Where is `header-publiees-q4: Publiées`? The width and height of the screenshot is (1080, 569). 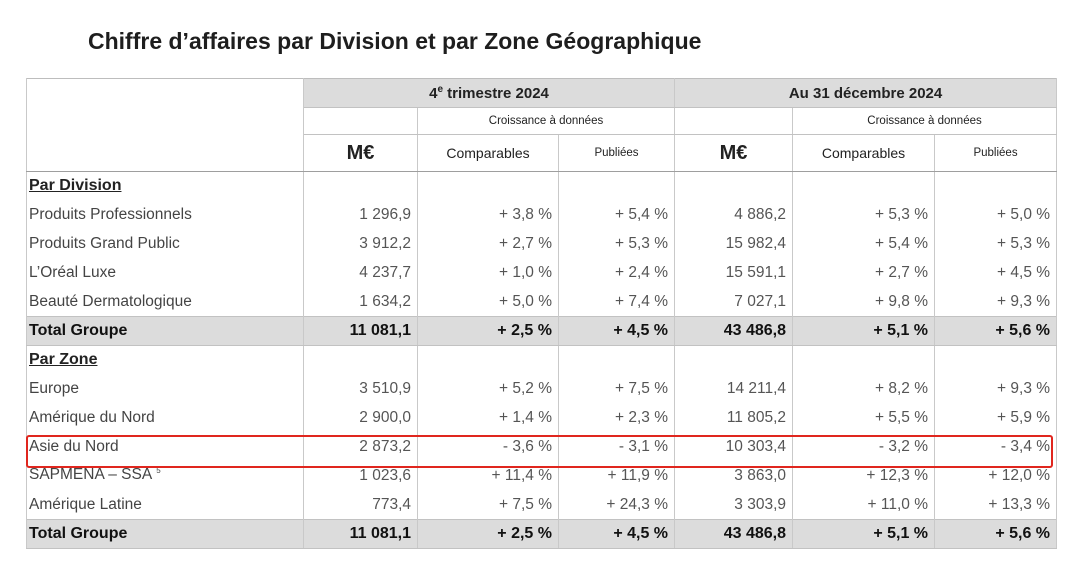
header-publiees-q4: Publiées is located at coordinates (616, 153).